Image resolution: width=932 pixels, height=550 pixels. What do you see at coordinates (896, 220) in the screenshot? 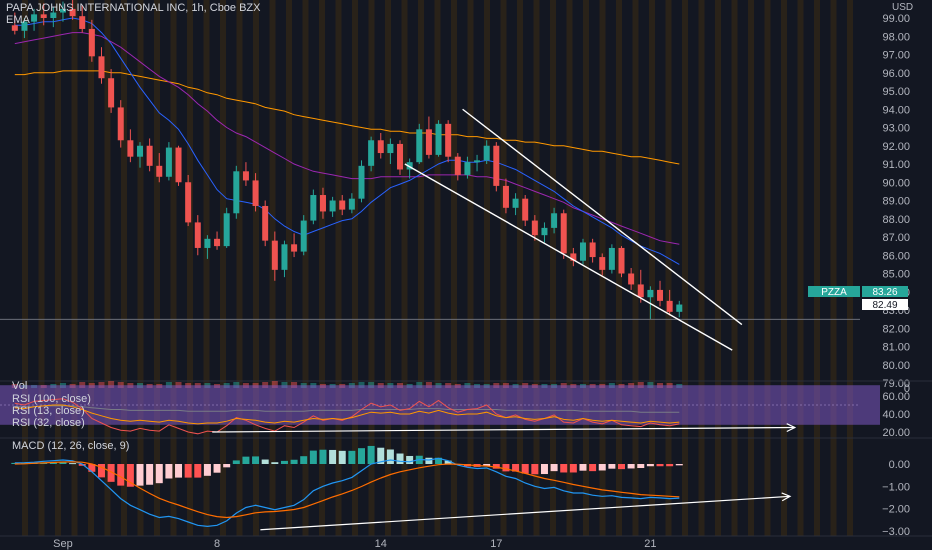
I see `price-tick-label: 88.00` at bounding box center [896, 220].